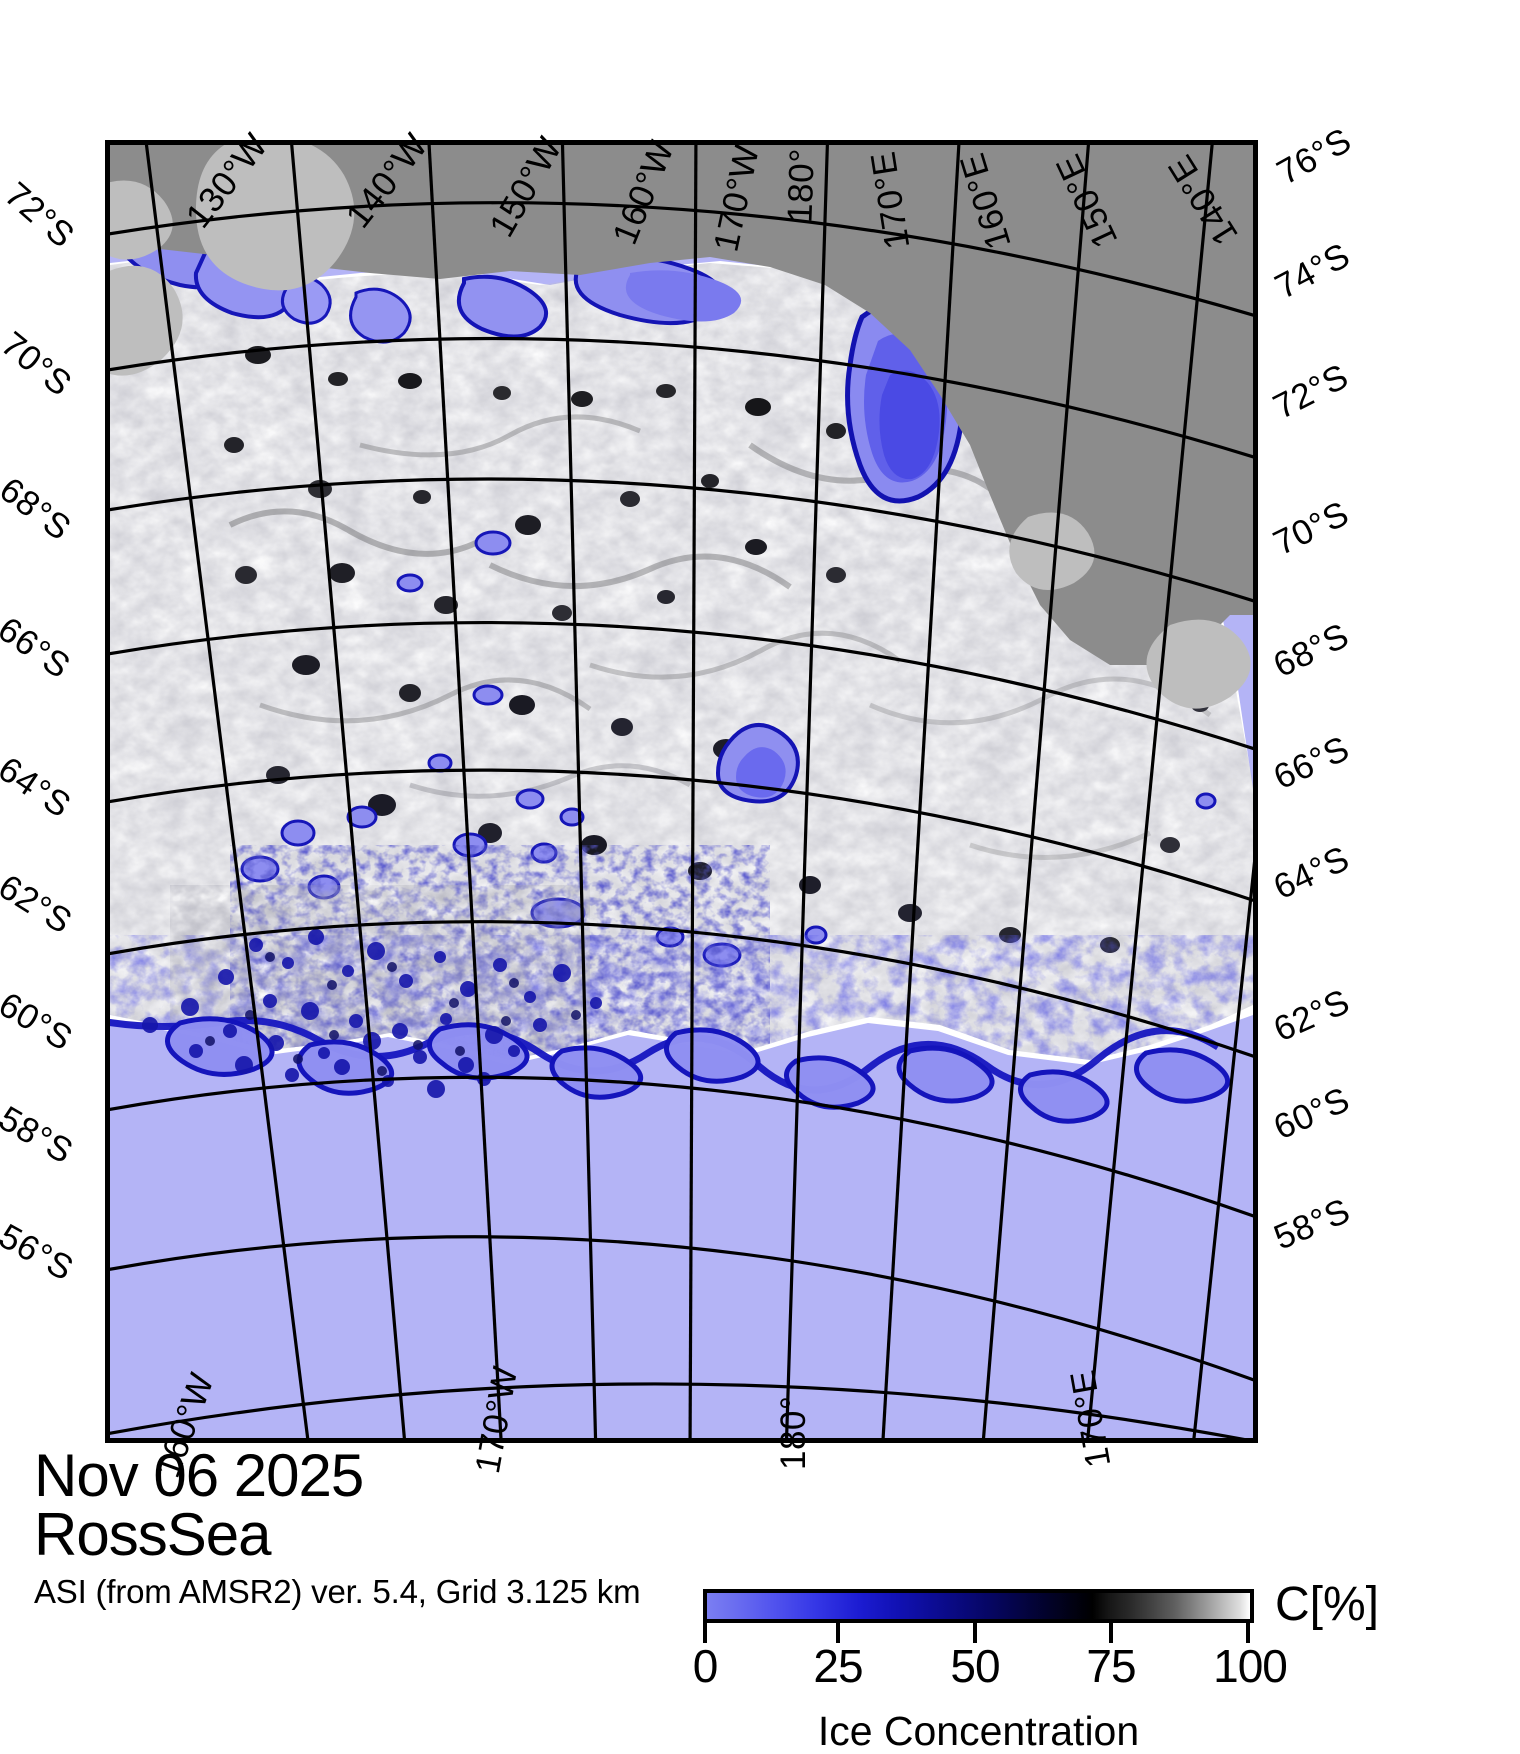  What do you see at coordinates (1311, 391) in the screenshot?
I see `lat-label-right-2: 72°S` at bounding box center [1311, 391].